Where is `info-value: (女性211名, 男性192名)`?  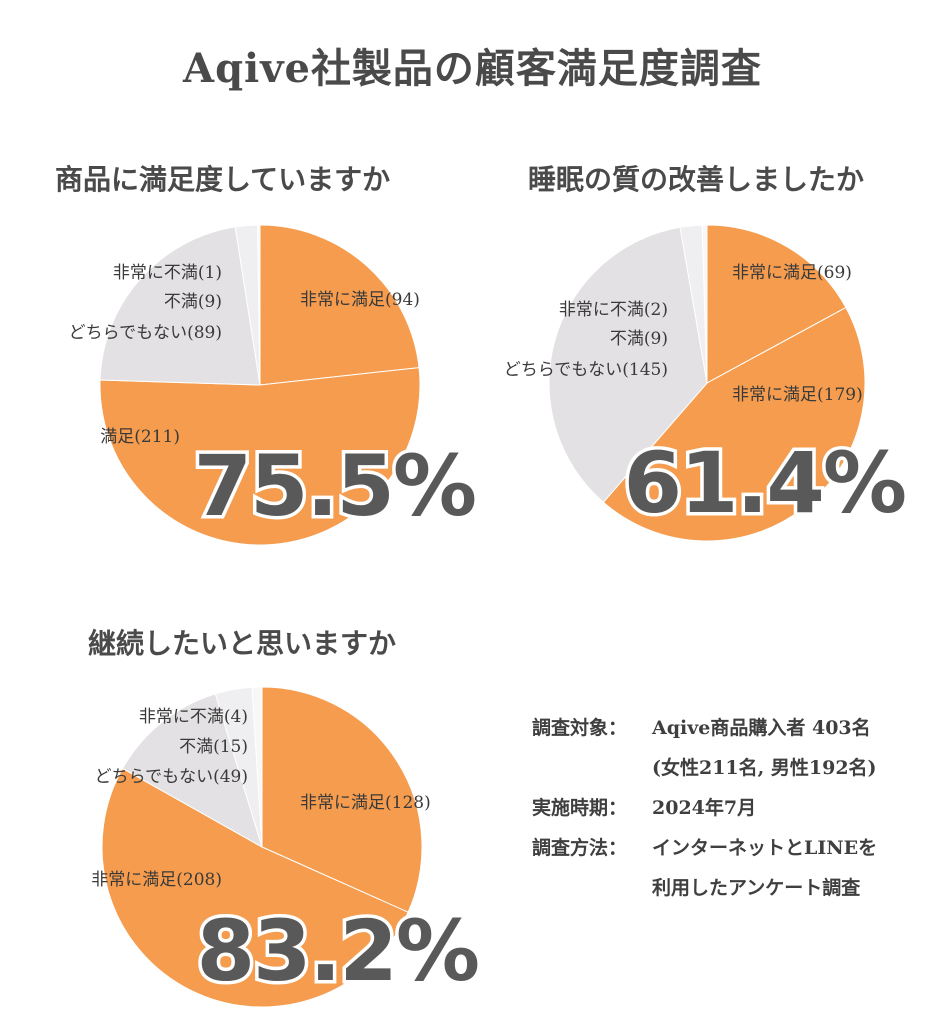
info-value: (女性211名, 男性192名) is located at coordinates (764, 768).